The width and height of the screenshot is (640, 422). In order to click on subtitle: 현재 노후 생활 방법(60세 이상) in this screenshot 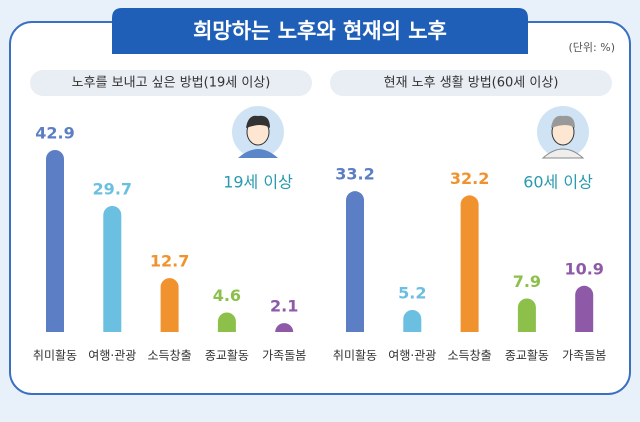, I will do `click(471, 83)`.